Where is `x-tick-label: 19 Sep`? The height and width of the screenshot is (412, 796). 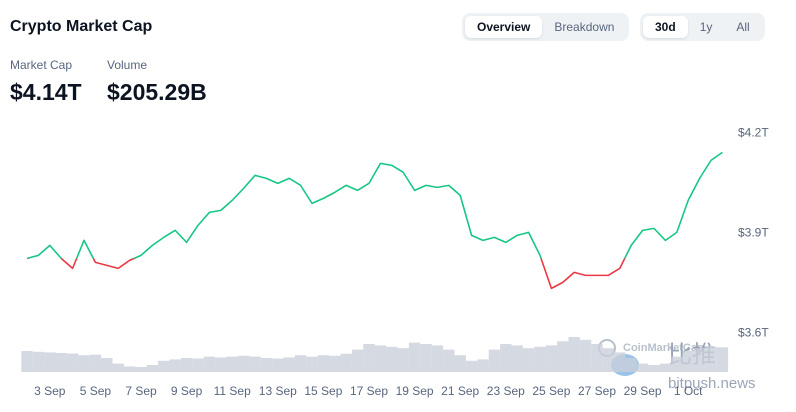
x-tick-label: 19 Sep is located at coordinates (415, 391).